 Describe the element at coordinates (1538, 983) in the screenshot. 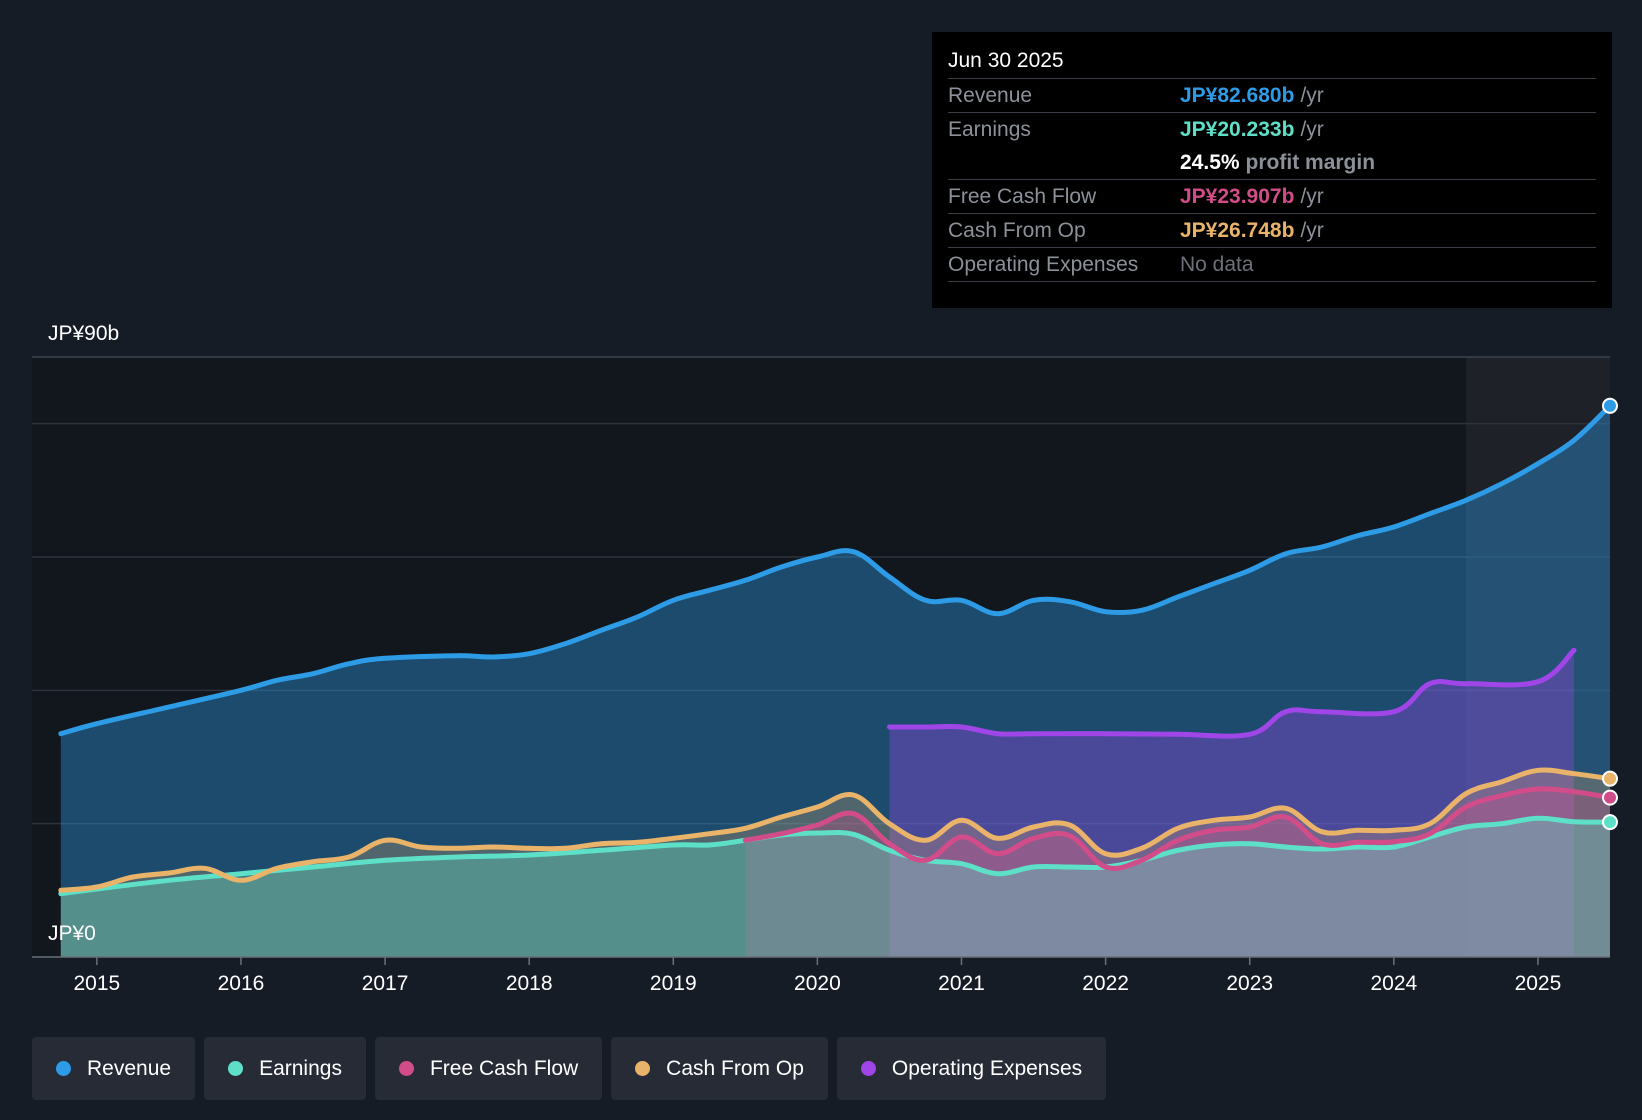

I see `x-tick-label: 2025` at that location.